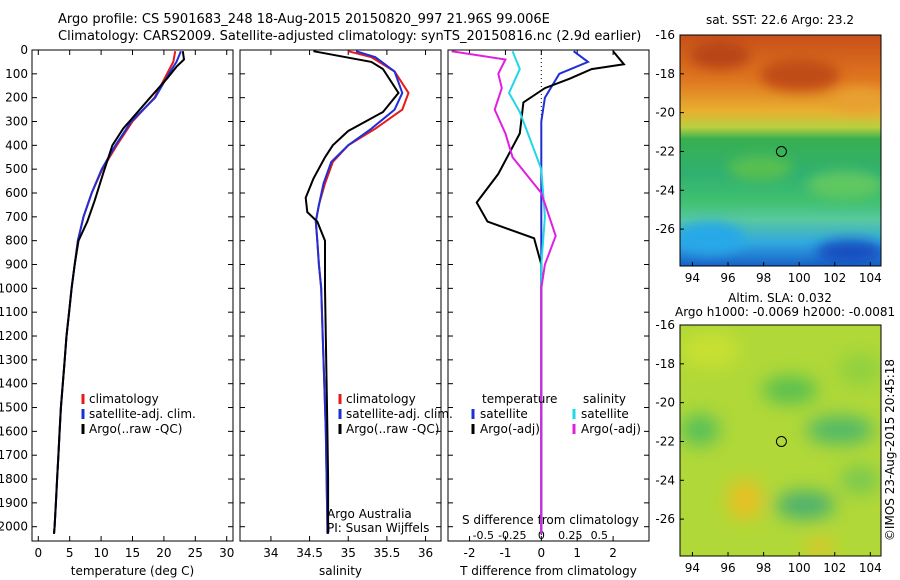 The width and height of the screenshot is (900, 580). I want to click on sla-map-ytick-label: -26, so click(665, 519).